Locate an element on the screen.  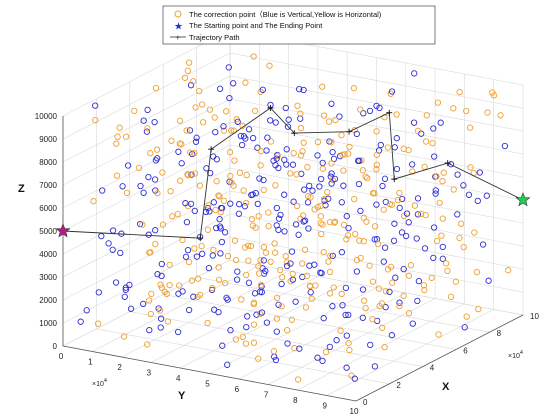
end-point-star-icon is located at coordinates (523, 199).